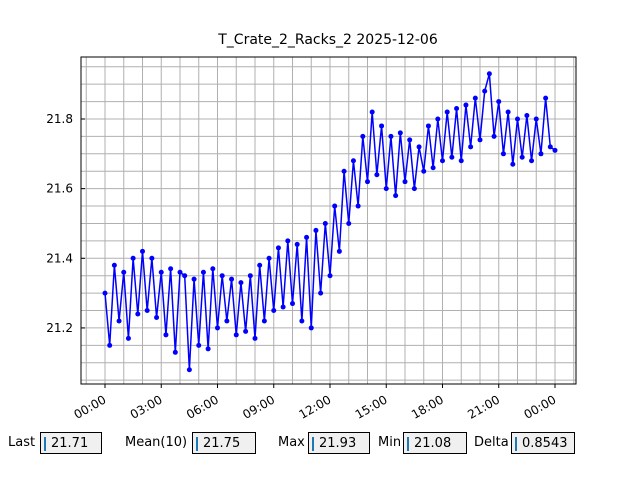  I want to click on stat-field: 21.93, so click(339, 443).